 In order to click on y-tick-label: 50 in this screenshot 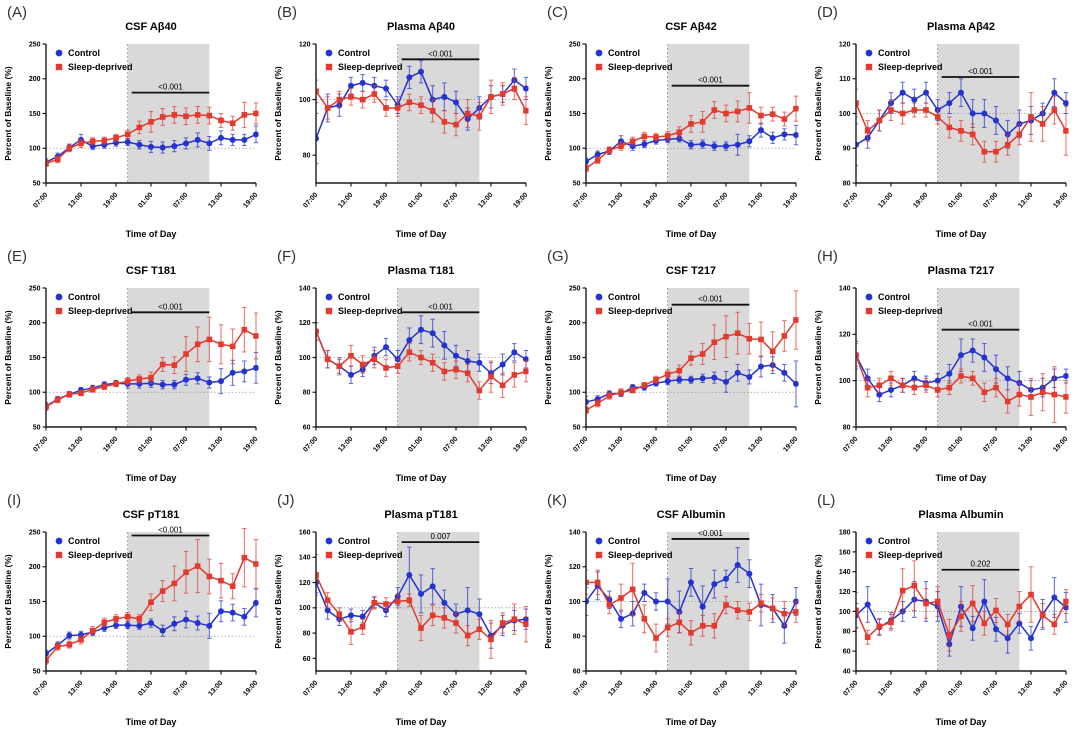, I will do `click(577, 183)`.